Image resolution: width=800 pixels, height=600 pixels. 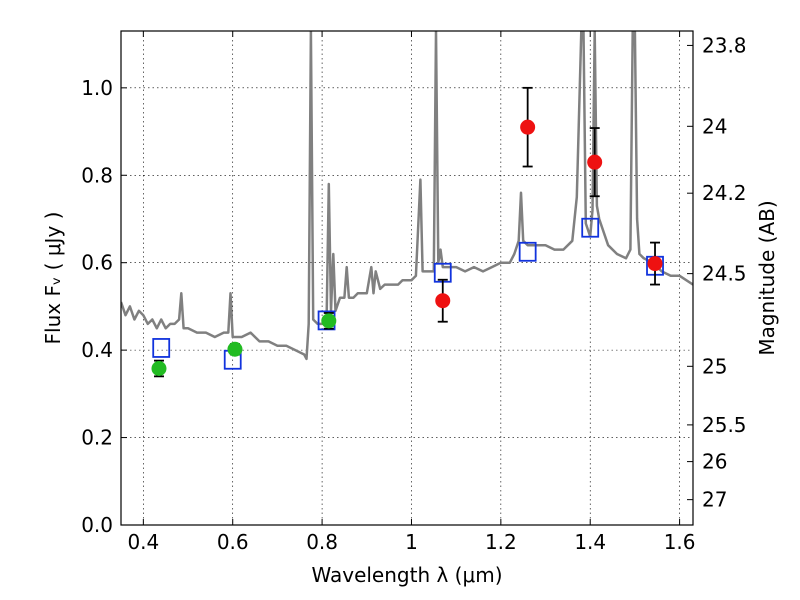 What do you see at coordinates (680, 542) in the screenshot?
I see `x-tick-label: 1.6` at bounding box center [680, 542].